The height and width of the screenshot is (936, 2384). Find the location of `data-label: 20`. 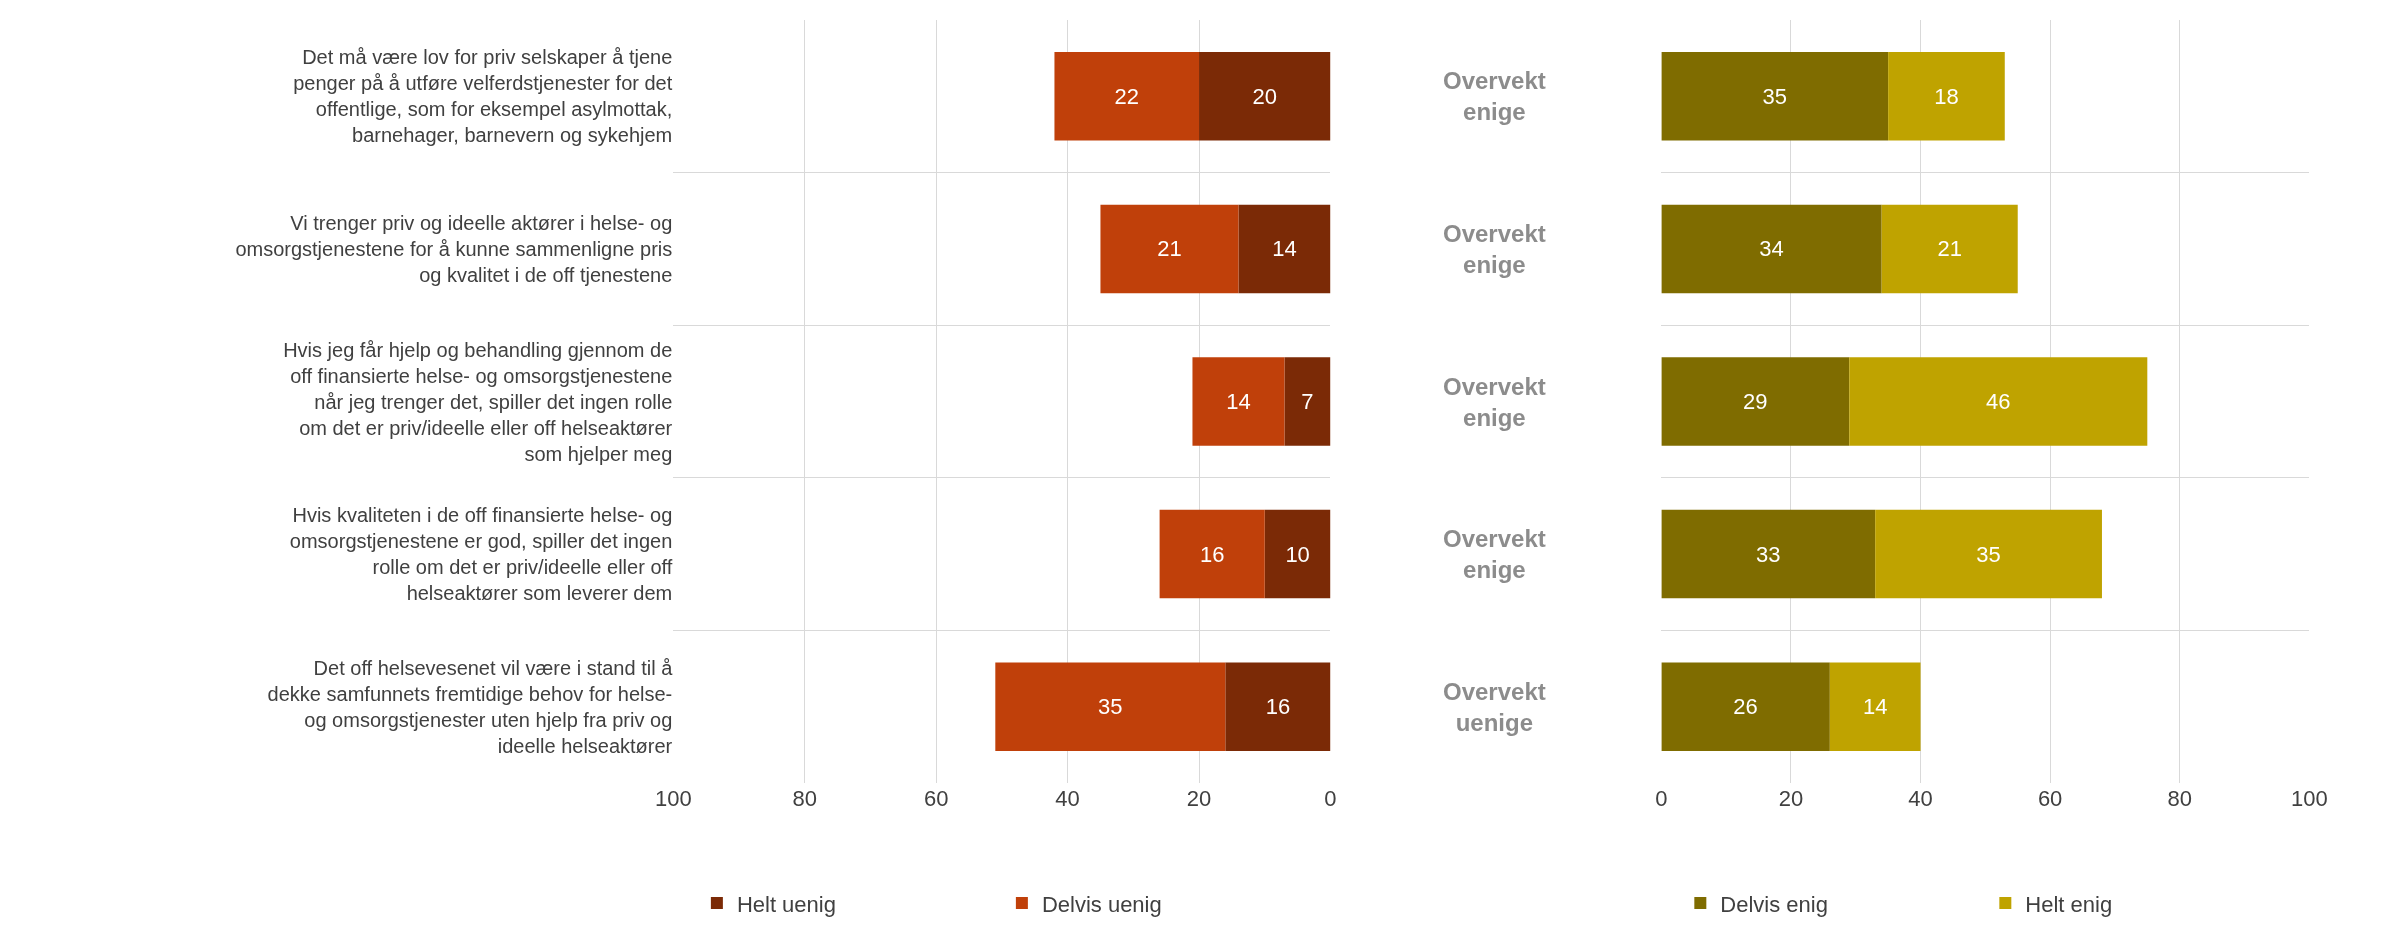

data-label: 20 is located at coordinates (1264, 96).